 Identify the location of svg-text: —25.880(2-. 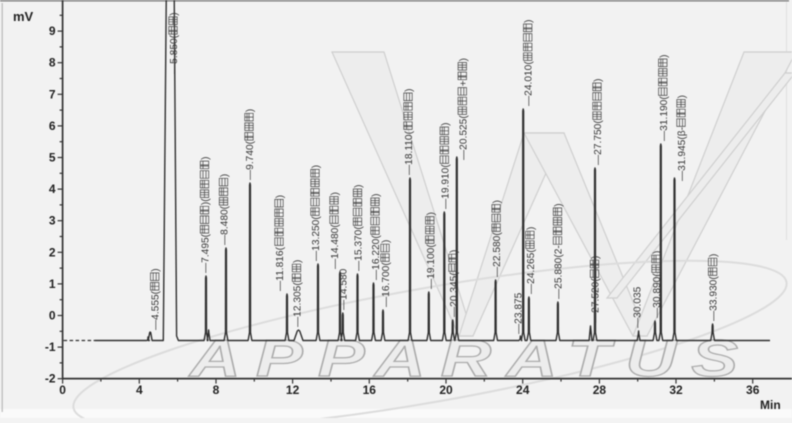
(559, 272).